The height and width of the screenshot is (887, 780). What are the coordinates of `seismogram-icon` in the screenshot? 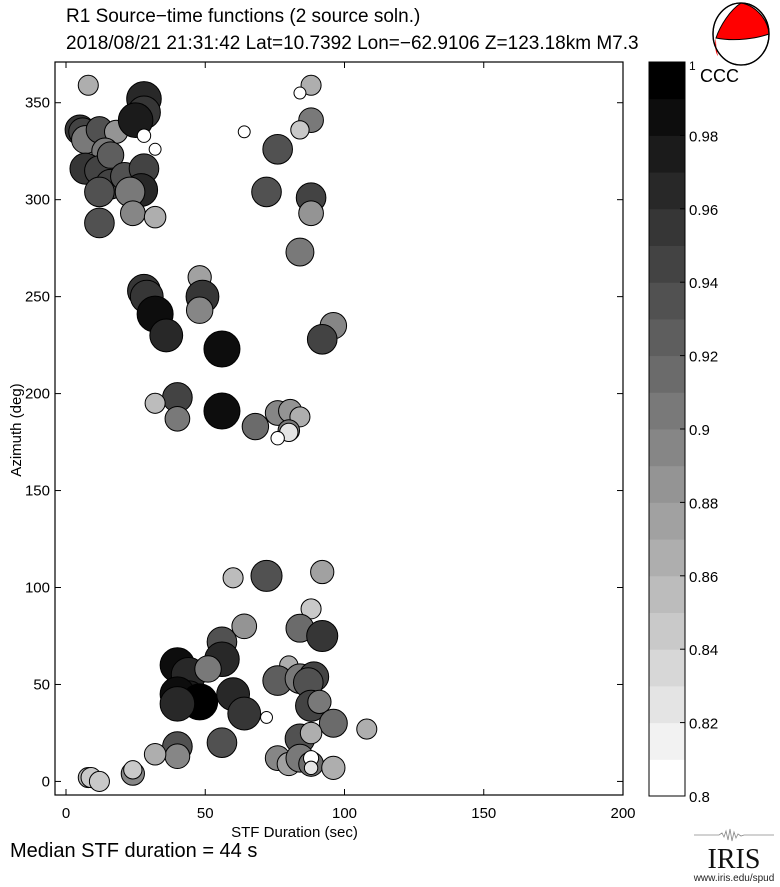 It's located at (734, 835).